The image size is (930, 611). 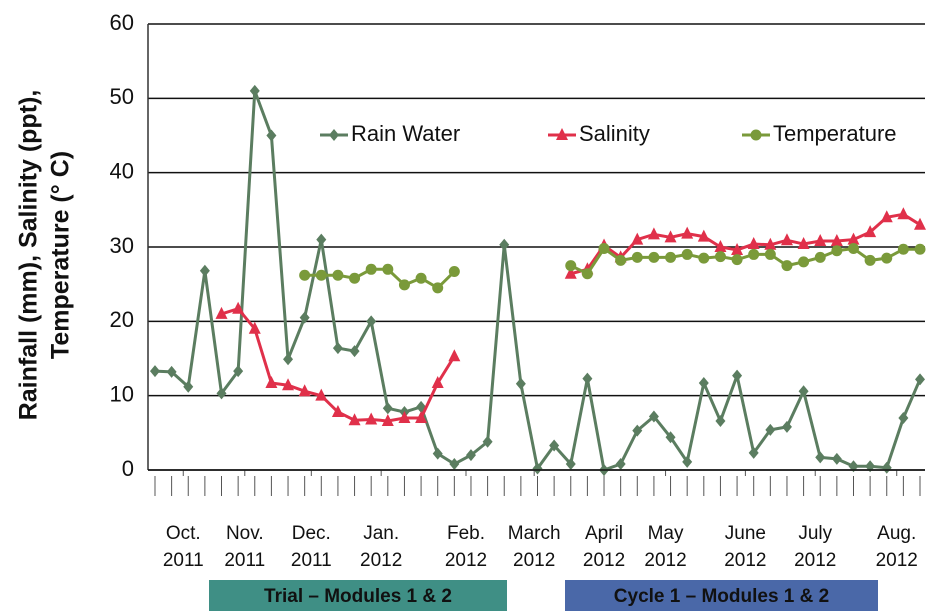 I want to click on y-tick-label: 10, so click(x=122, y=393).